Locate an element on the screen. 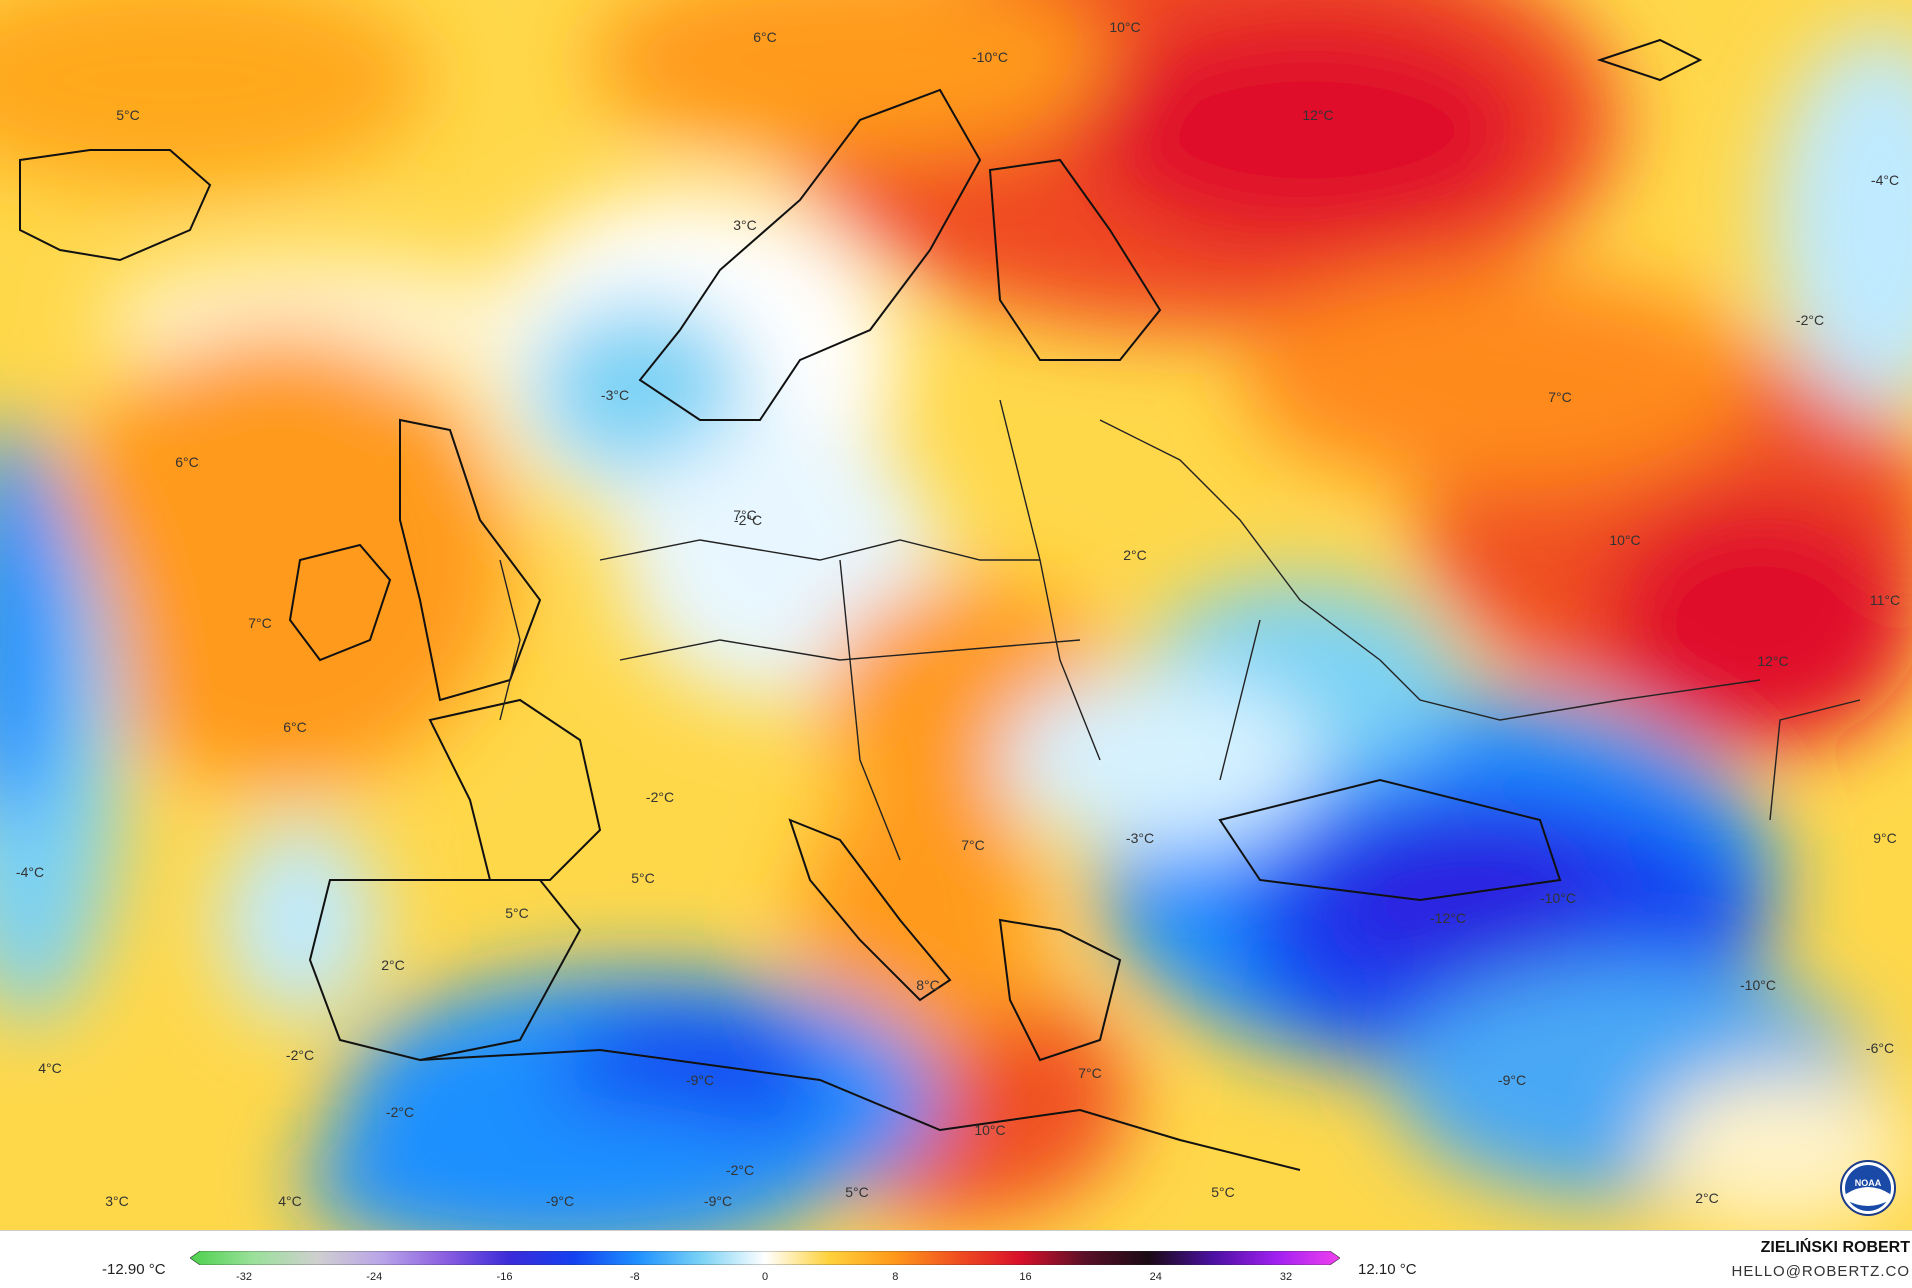 This screenshot has height=1288, width=1912. noaa-logo-text: NOAA is located at coordinates (1868, 1183).